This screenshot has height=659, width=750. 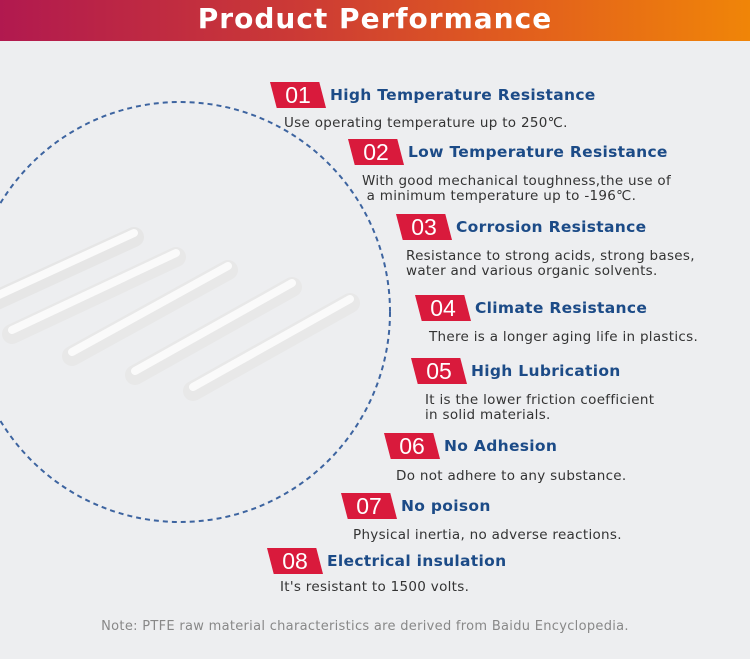 I want to click on number-badge: 03, so click(x=424, y=227).